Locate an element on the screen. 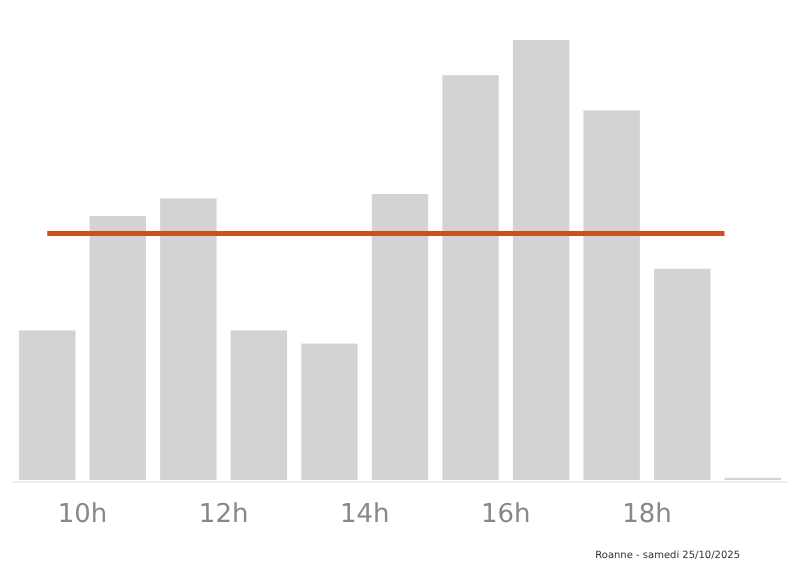 This screenshot has width=800, height=572. x-tick-label: 14h is located at coordinates (364, 515).